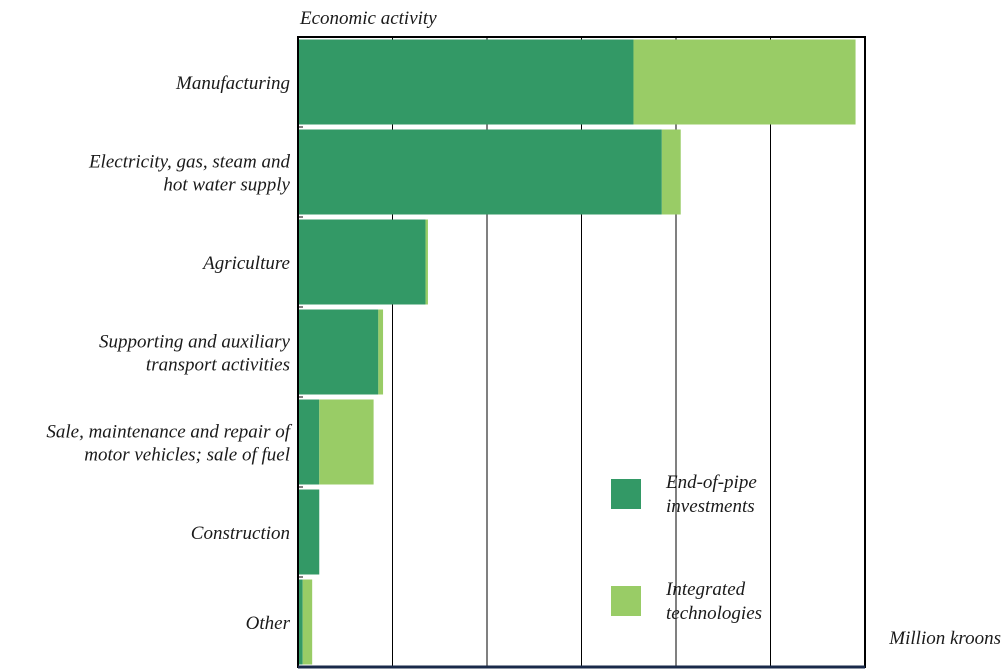 This screenshot has width=1004, height=670. Describe the element at coordinates (368, 18) in the screenshot. I see `y-axis-title: Economic activity` at that location.